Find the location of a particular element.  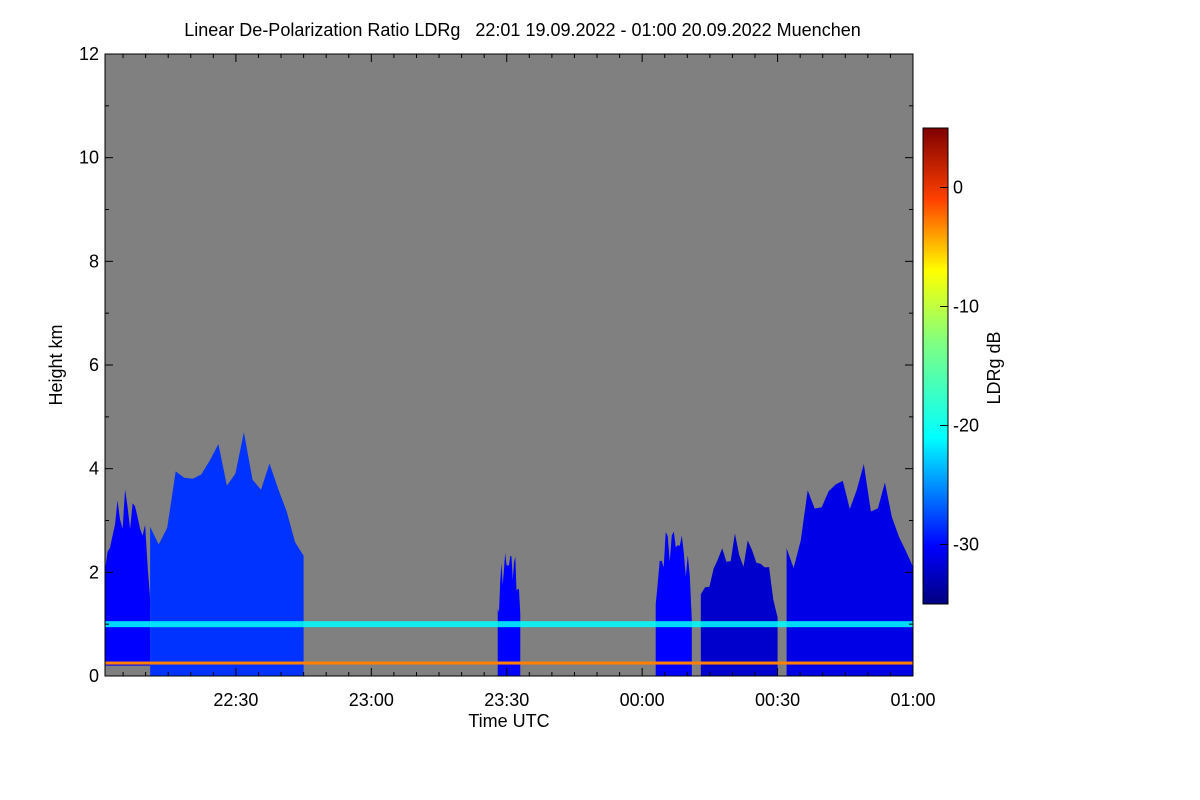

colorbar-axis: 0 -10 -20 -30 is located at coordinates (959, 366).